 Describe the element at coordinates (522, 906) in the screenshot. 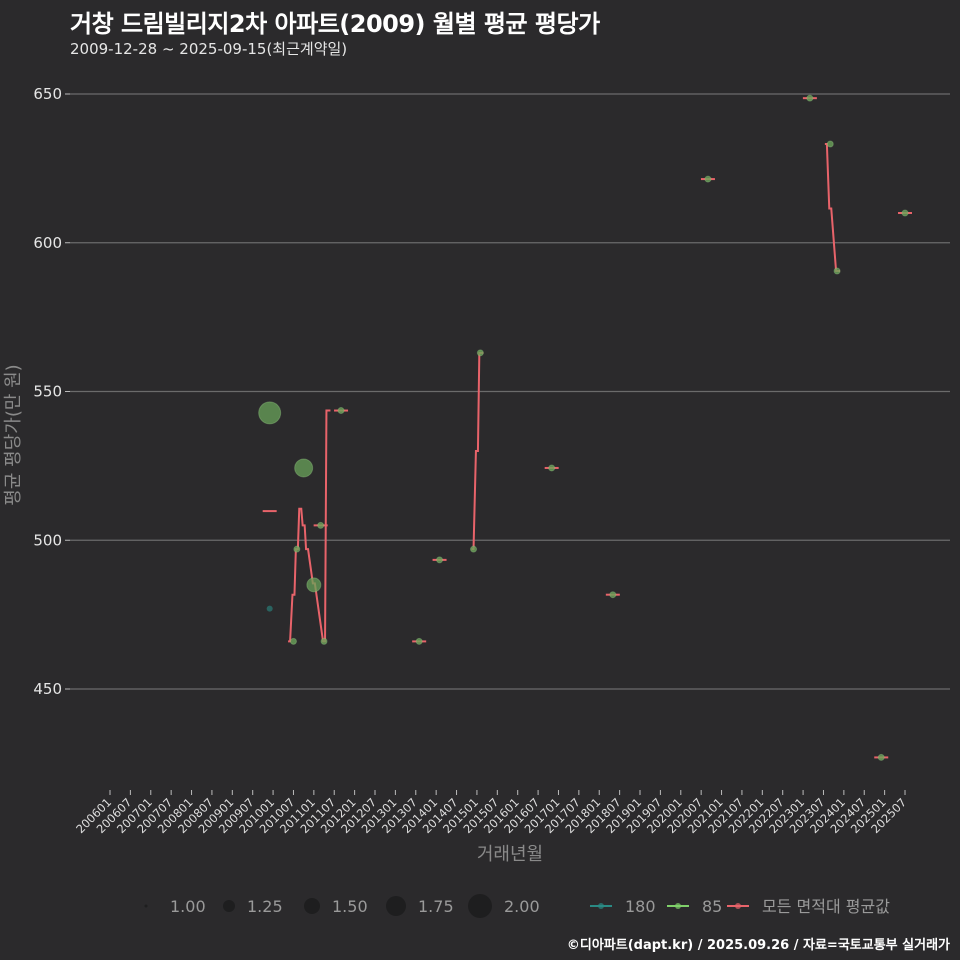

I see `legend-size-label: 2.00` at that location.